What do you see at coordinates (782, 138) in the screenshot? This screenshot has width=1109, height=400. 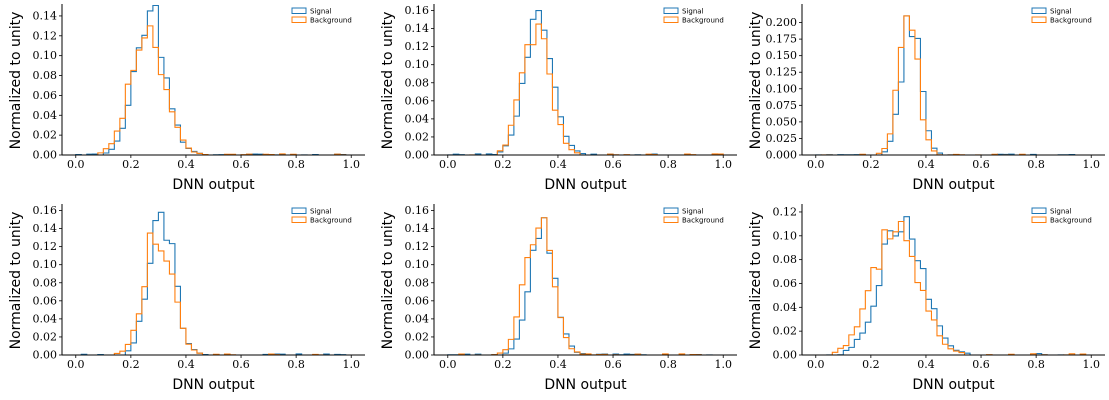 I see `y-tick-label: 0.025` at bounding box center [782, 138].